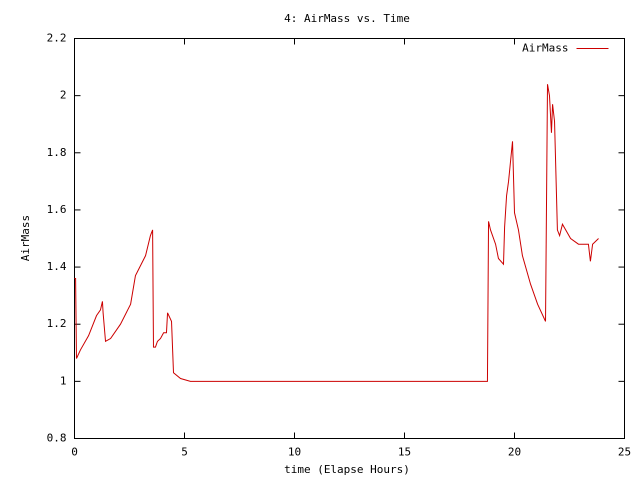  I want to click on x-tick-label: 5, so click(184, 452).